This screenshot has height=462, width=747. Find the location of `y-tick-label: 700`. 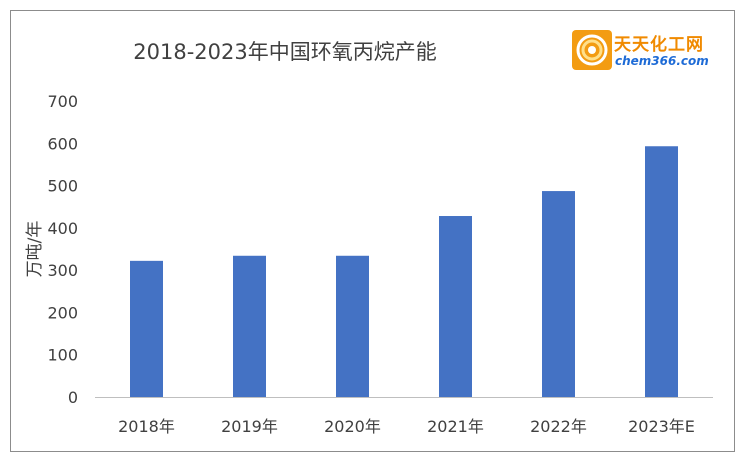

y-tick-label: 700 is located at coordinates (62, 101).